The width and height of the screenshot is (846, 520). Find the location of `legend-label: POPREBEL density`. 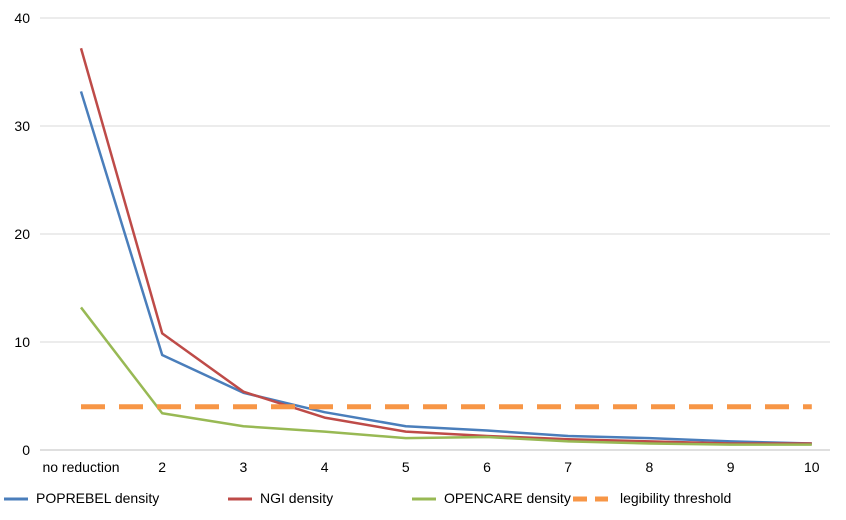

legend-label: POPREBEL density is located at coordinates (97, 498).